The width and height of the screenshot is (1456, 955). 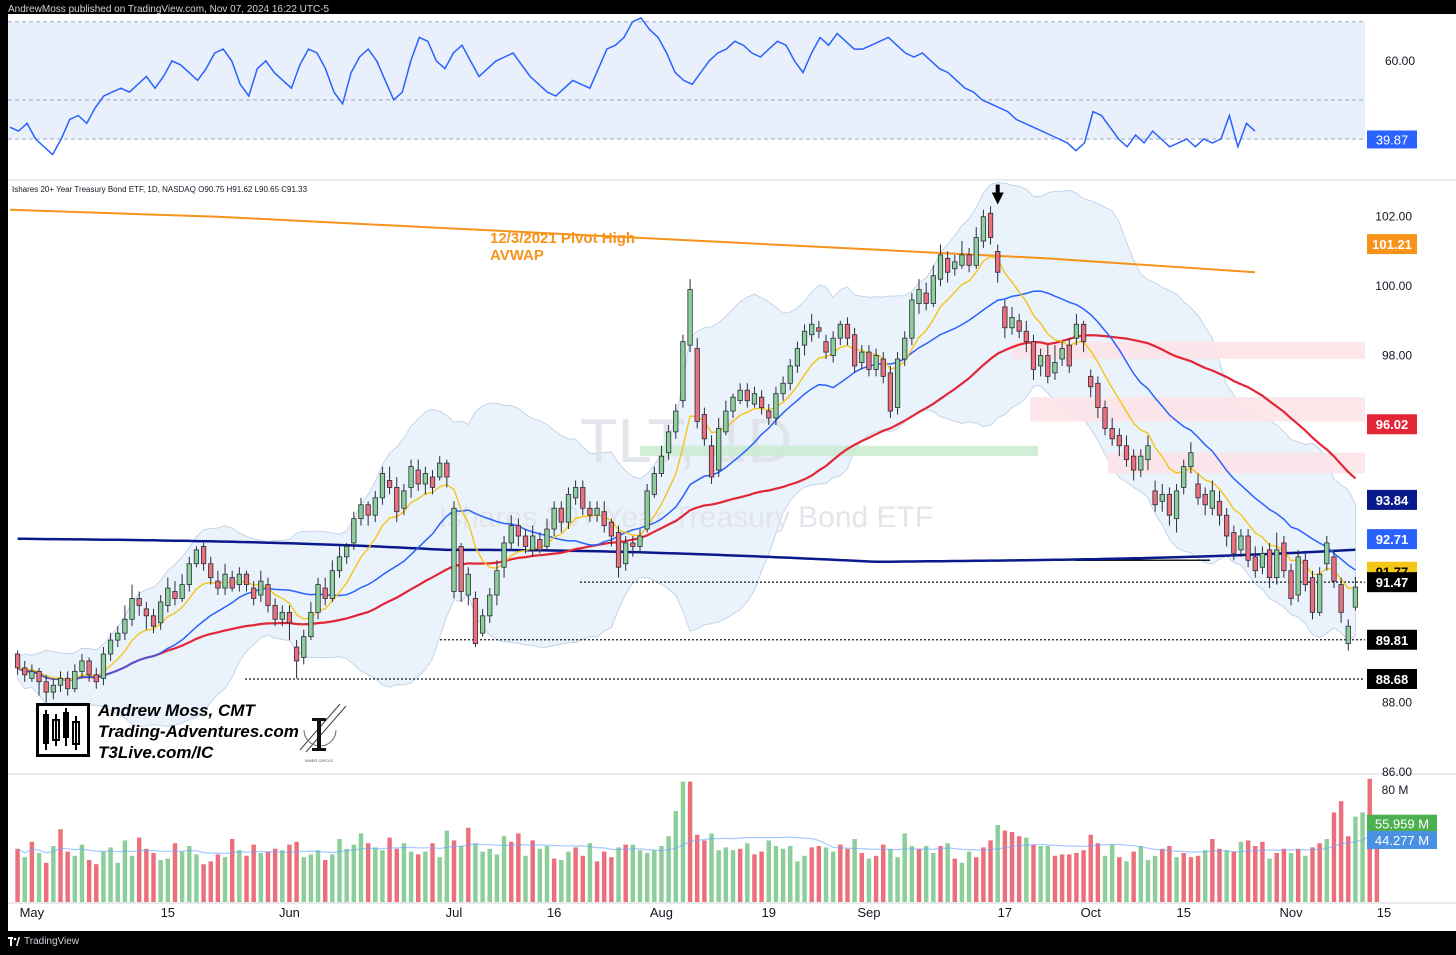 I want to click on author-link: T3Live.com/IC, so click(x=156, y=752).